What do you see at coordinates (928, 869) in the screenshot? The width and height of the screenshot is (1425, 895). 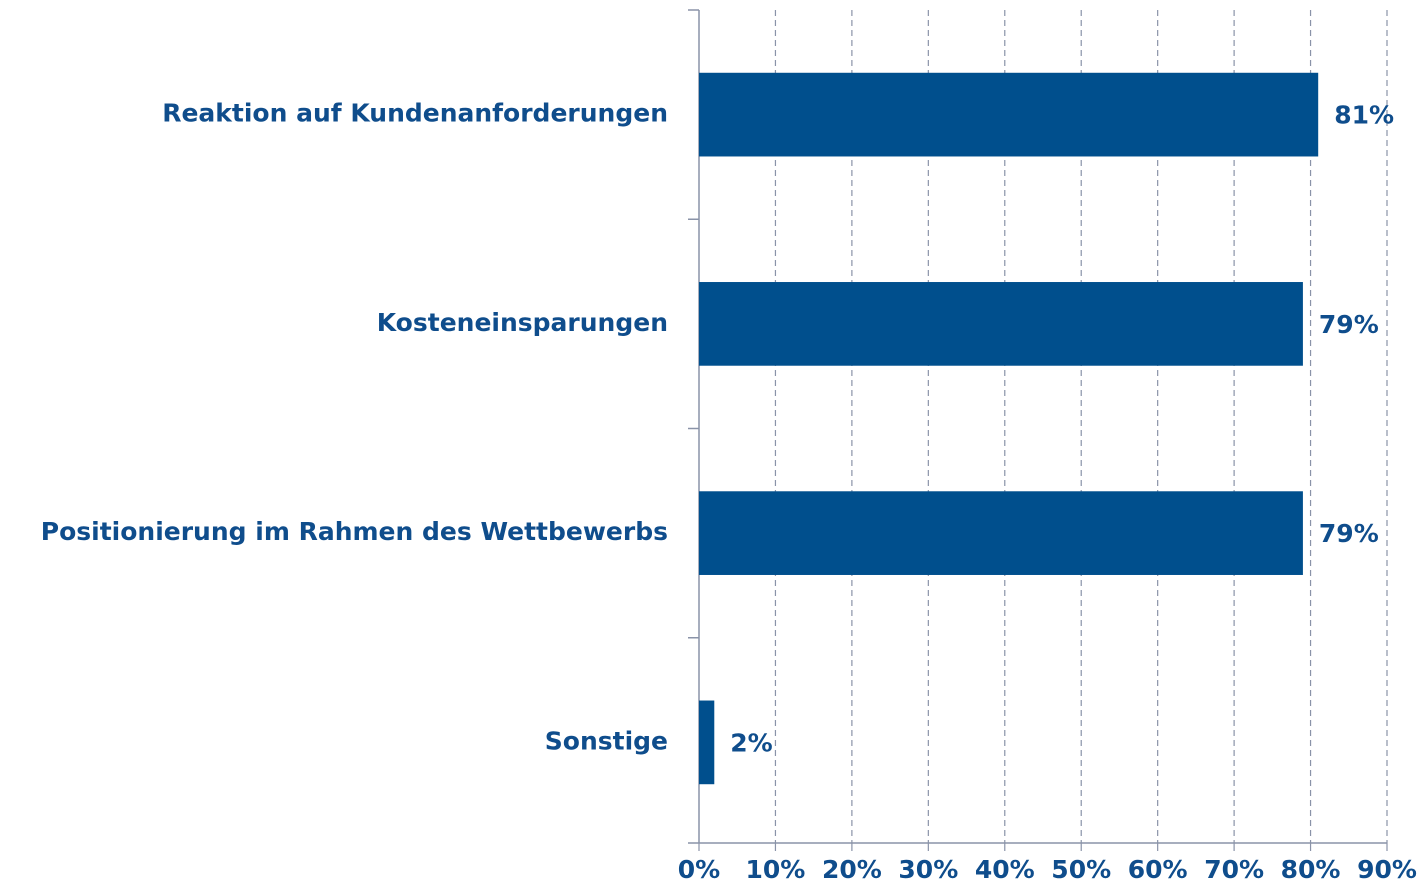 I see `x-tick-label: 30%` at bounding box center [928, 869].